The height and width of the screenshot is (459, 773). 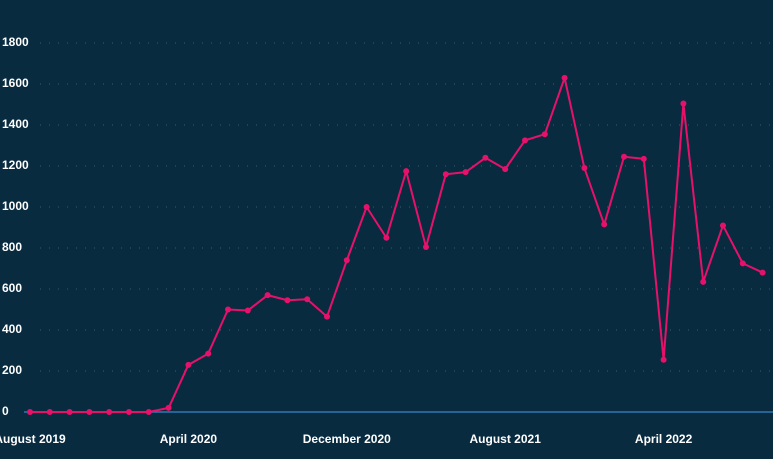 I want to click on x-tick-label: August 2021, so click(x=506, y=439).